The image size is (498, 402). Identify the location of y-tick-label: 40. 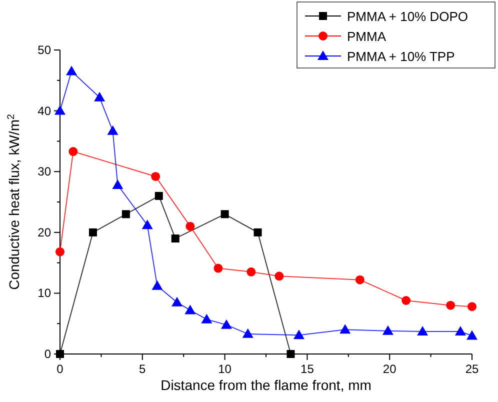
(45, 111).